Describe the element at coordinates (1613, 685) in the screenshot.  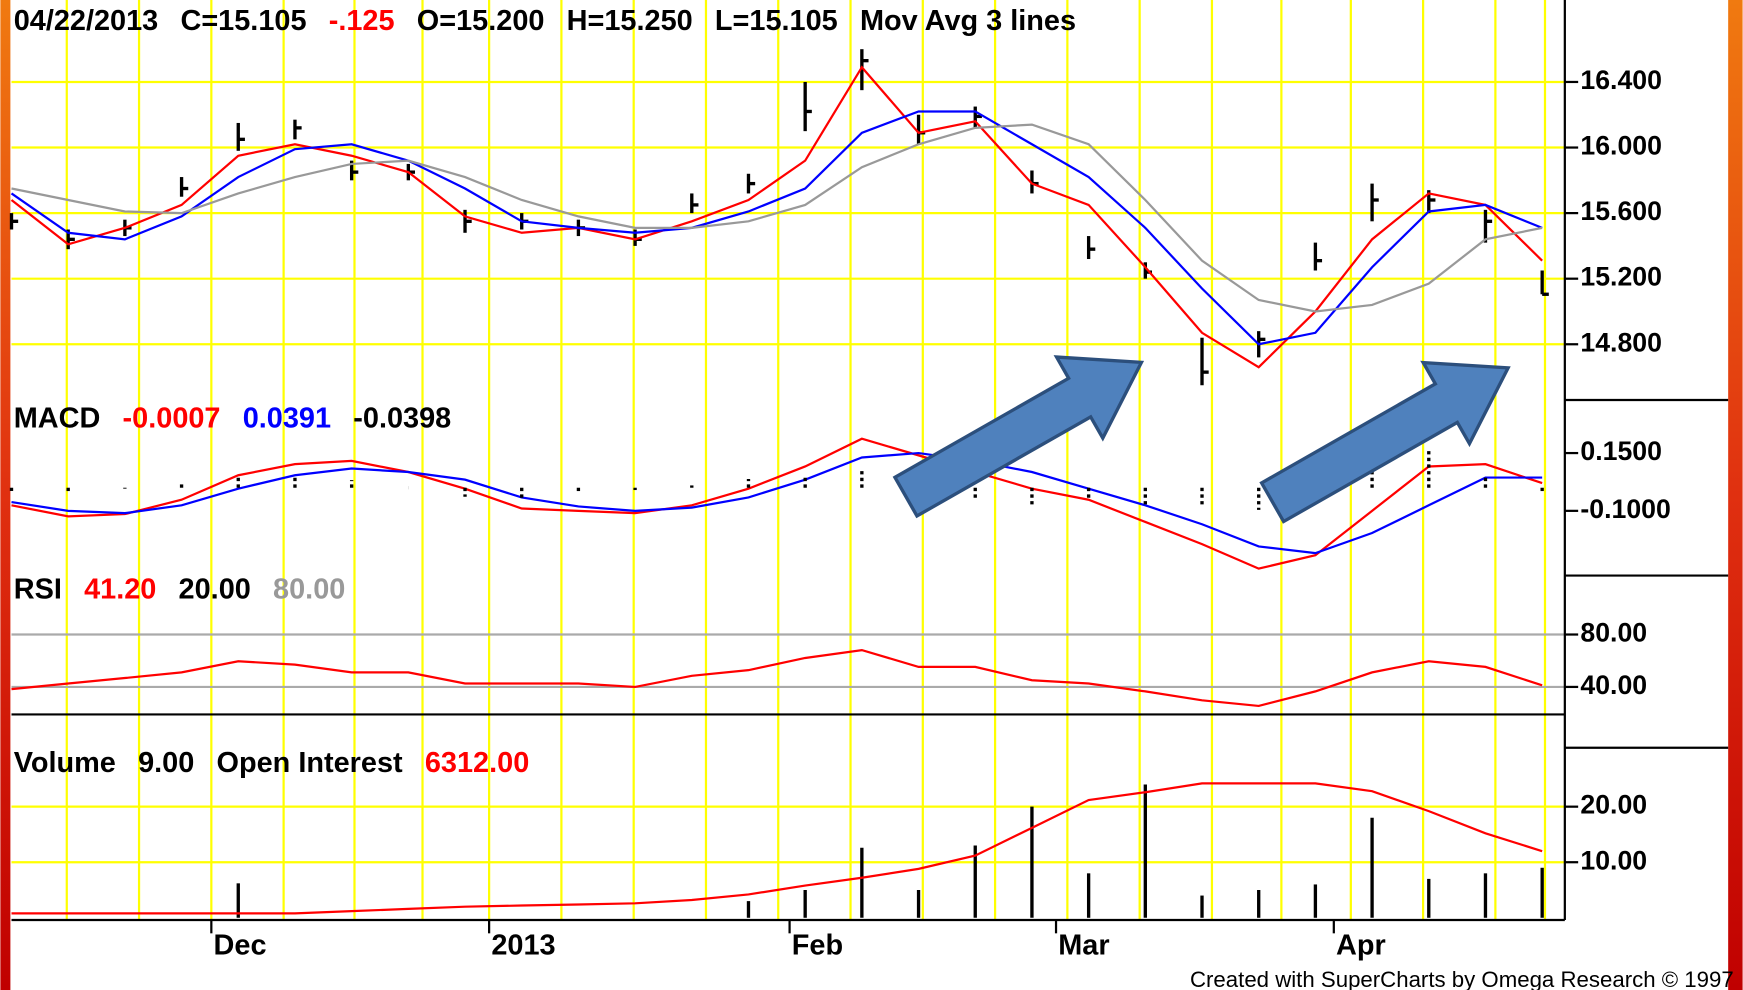
I see `y-tick-label: 40.00` at that location.